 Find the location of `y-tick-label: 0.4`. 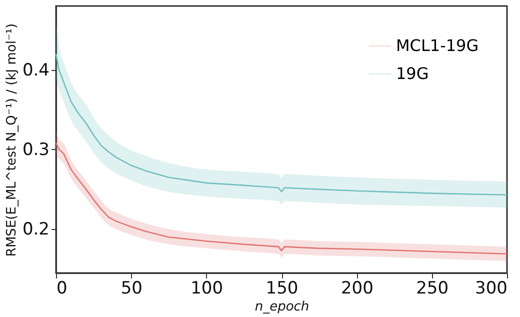

y-tick-label: 0.4 is located at coordinates (36, 70).